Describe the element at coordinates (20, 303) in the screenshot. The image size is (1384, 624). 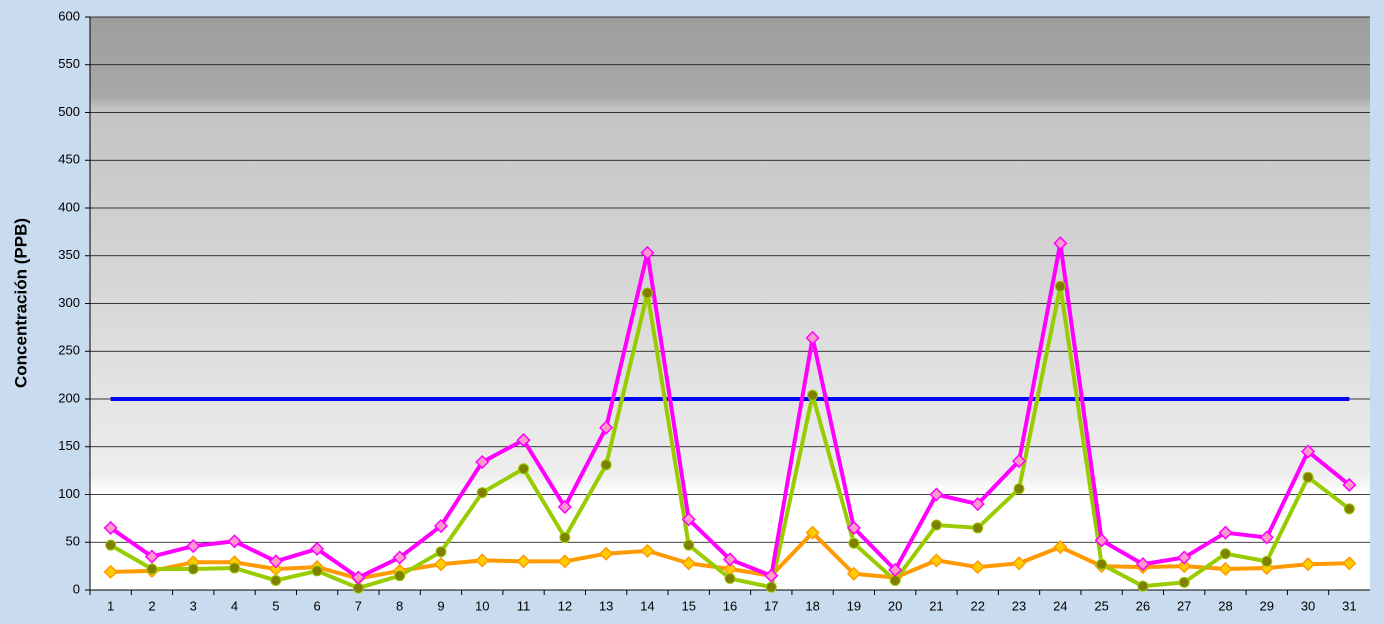
I see `y-axis-label: Concentración (PPB)` at that location.